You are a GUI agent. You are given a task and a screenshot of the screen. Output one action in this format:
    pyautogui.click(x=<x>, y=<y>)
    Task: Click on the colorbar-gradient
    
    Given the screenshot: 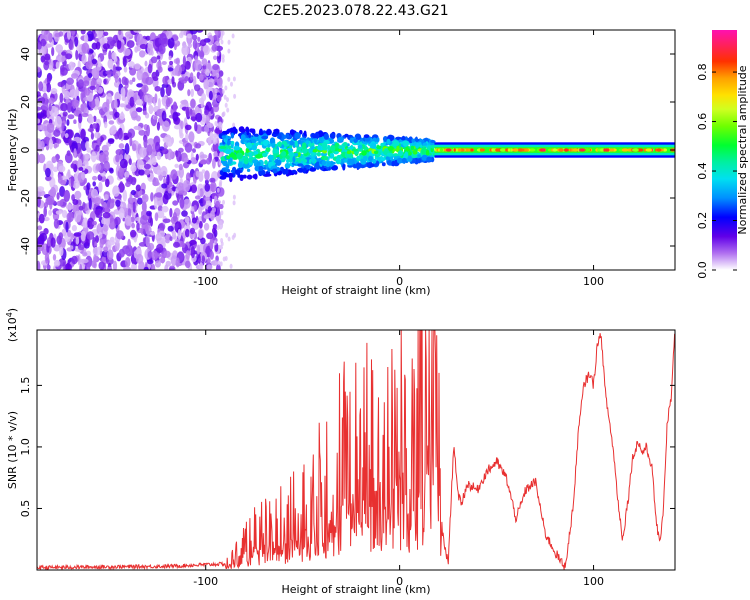 What is the action you would take?
    pyautogui.click(x=724, y=150)
    